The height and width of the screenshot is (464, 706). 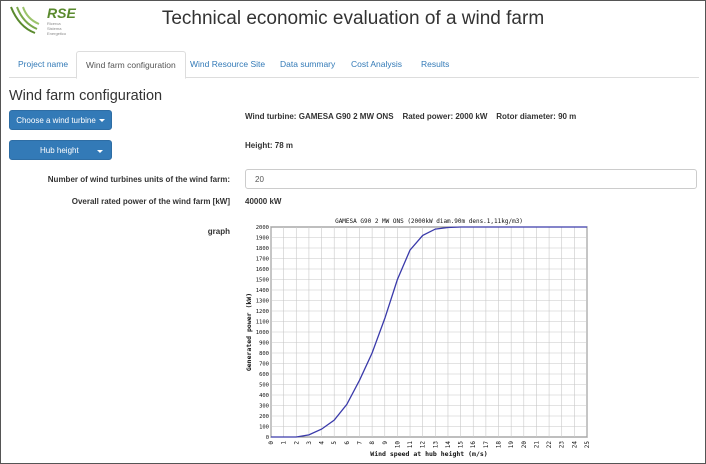 I want to click on turbine-label: Wind turbine:, so click(x=271, y=116).